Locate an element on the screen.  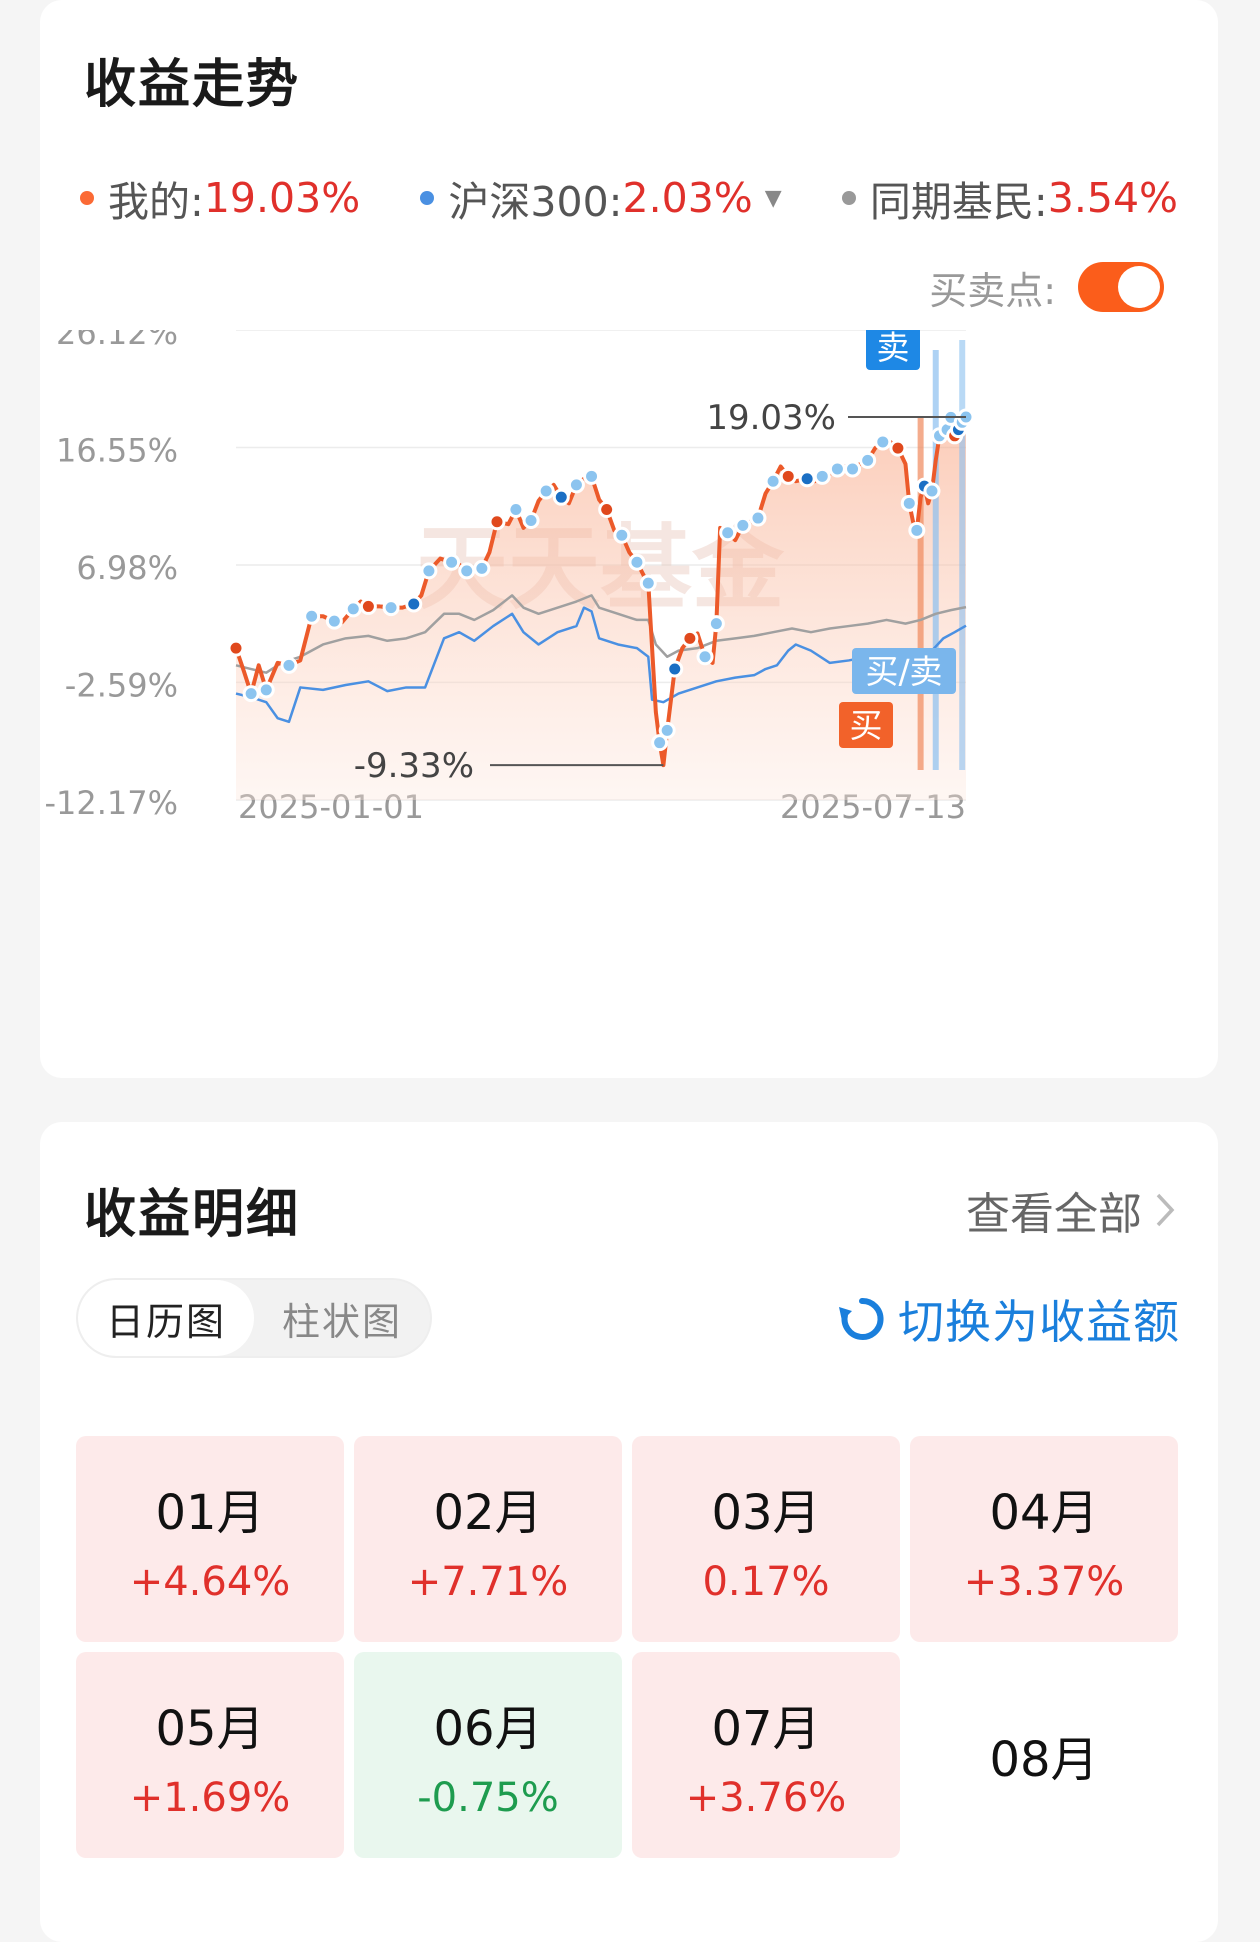
month-cell: 05月 +1.69% is located at coordinates (210, 1755).